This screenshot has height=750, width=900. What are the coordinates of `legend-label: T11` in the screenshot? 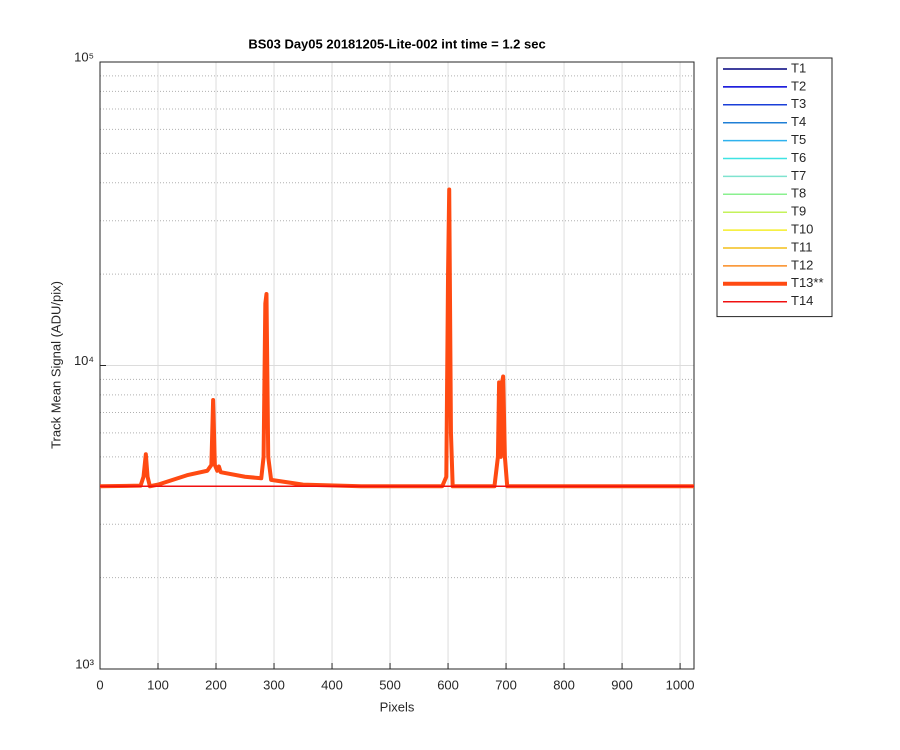 It's located at (801, 246).